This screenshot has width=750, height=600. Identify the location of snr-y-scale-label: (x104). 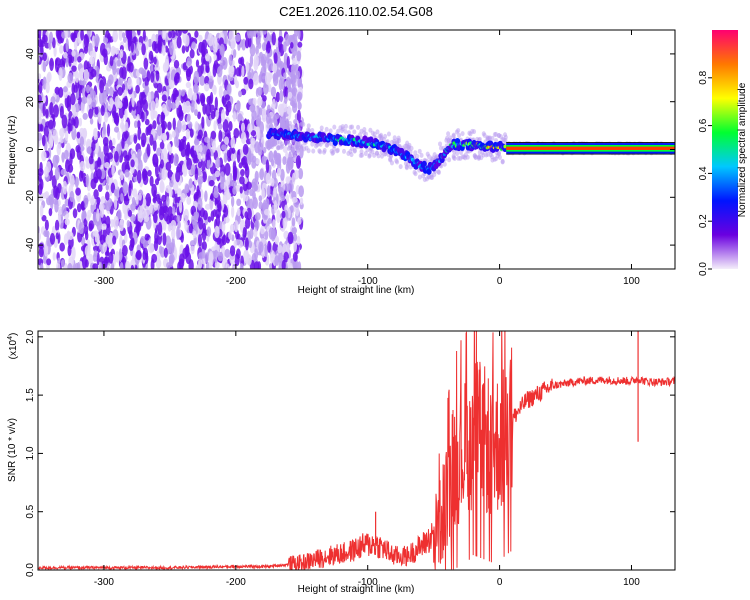
(13, 346).